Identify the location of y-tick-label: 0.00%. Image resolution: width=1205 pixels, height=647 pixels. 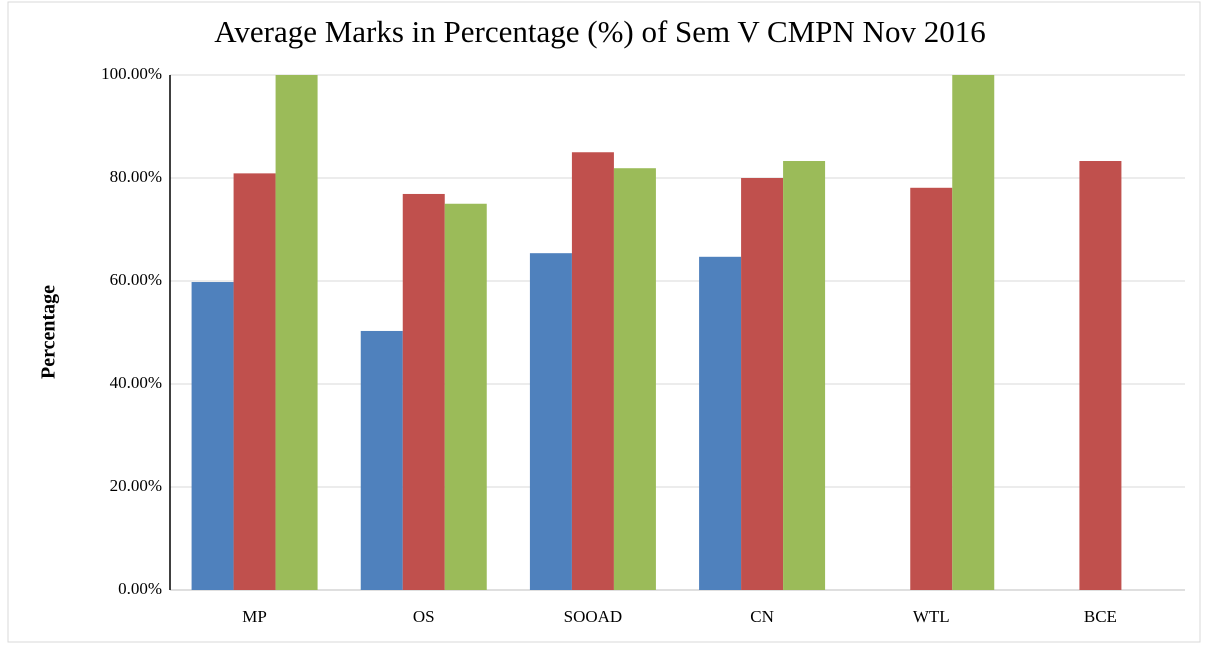
(140, 588).